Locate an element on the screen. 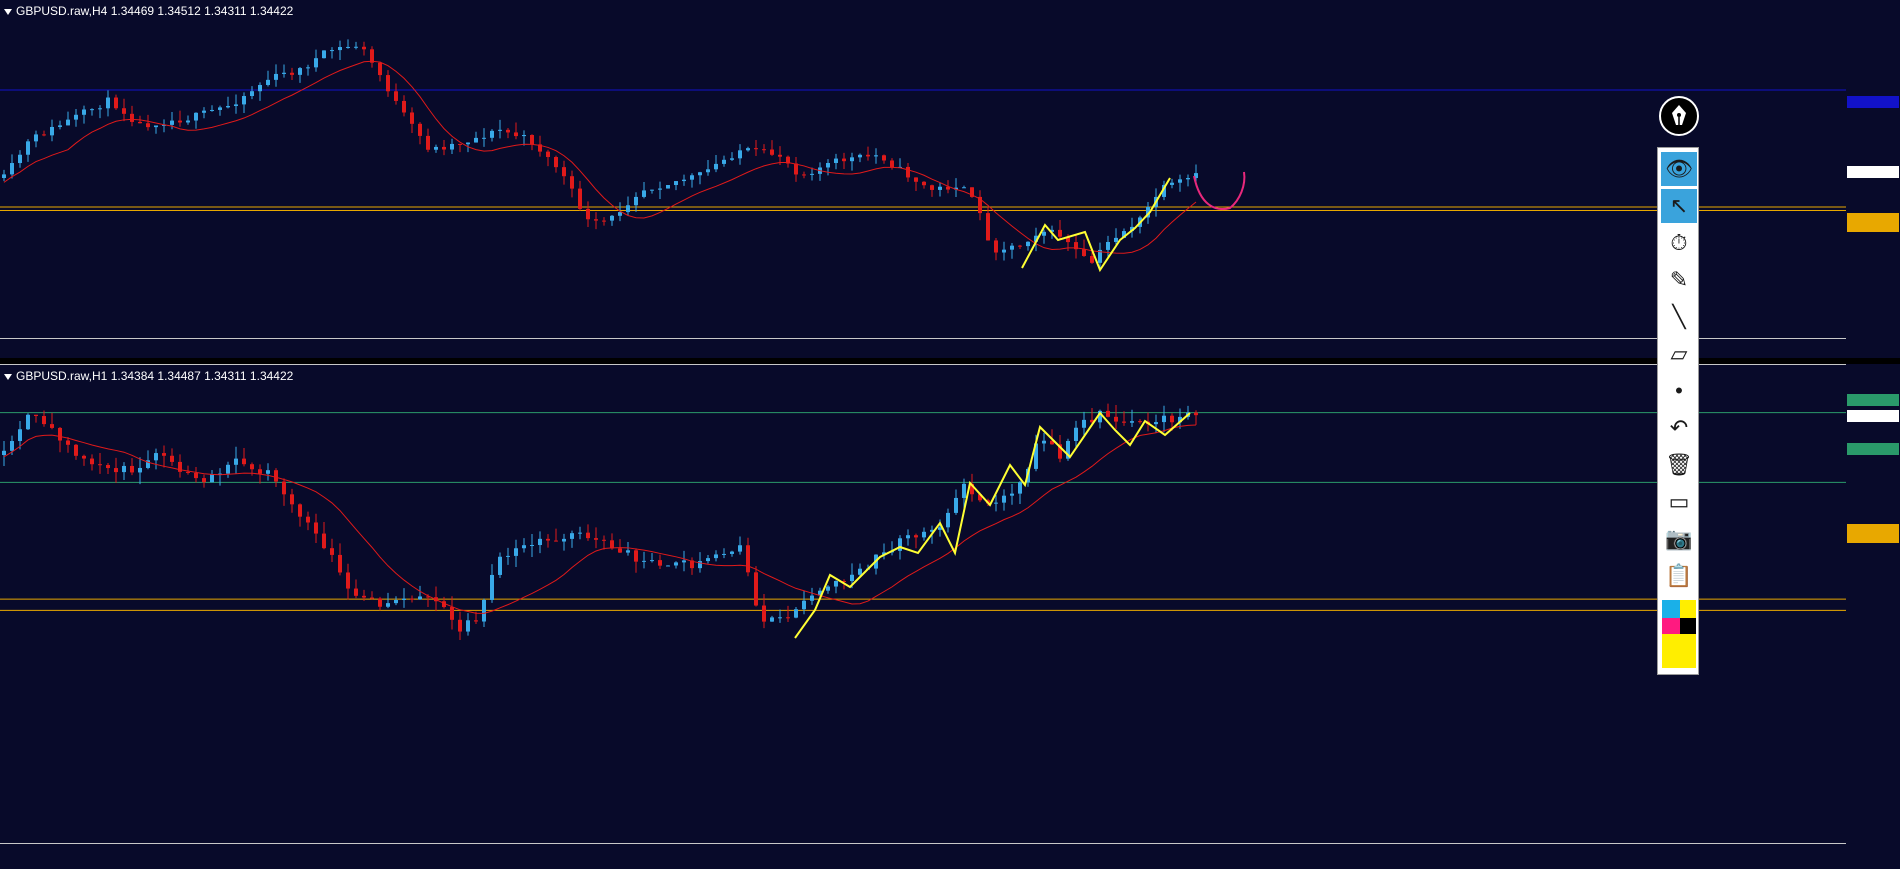 This screenshot has height=869, width=1900. pen-tool-toggle-button is located at coordinates (1679, 116).